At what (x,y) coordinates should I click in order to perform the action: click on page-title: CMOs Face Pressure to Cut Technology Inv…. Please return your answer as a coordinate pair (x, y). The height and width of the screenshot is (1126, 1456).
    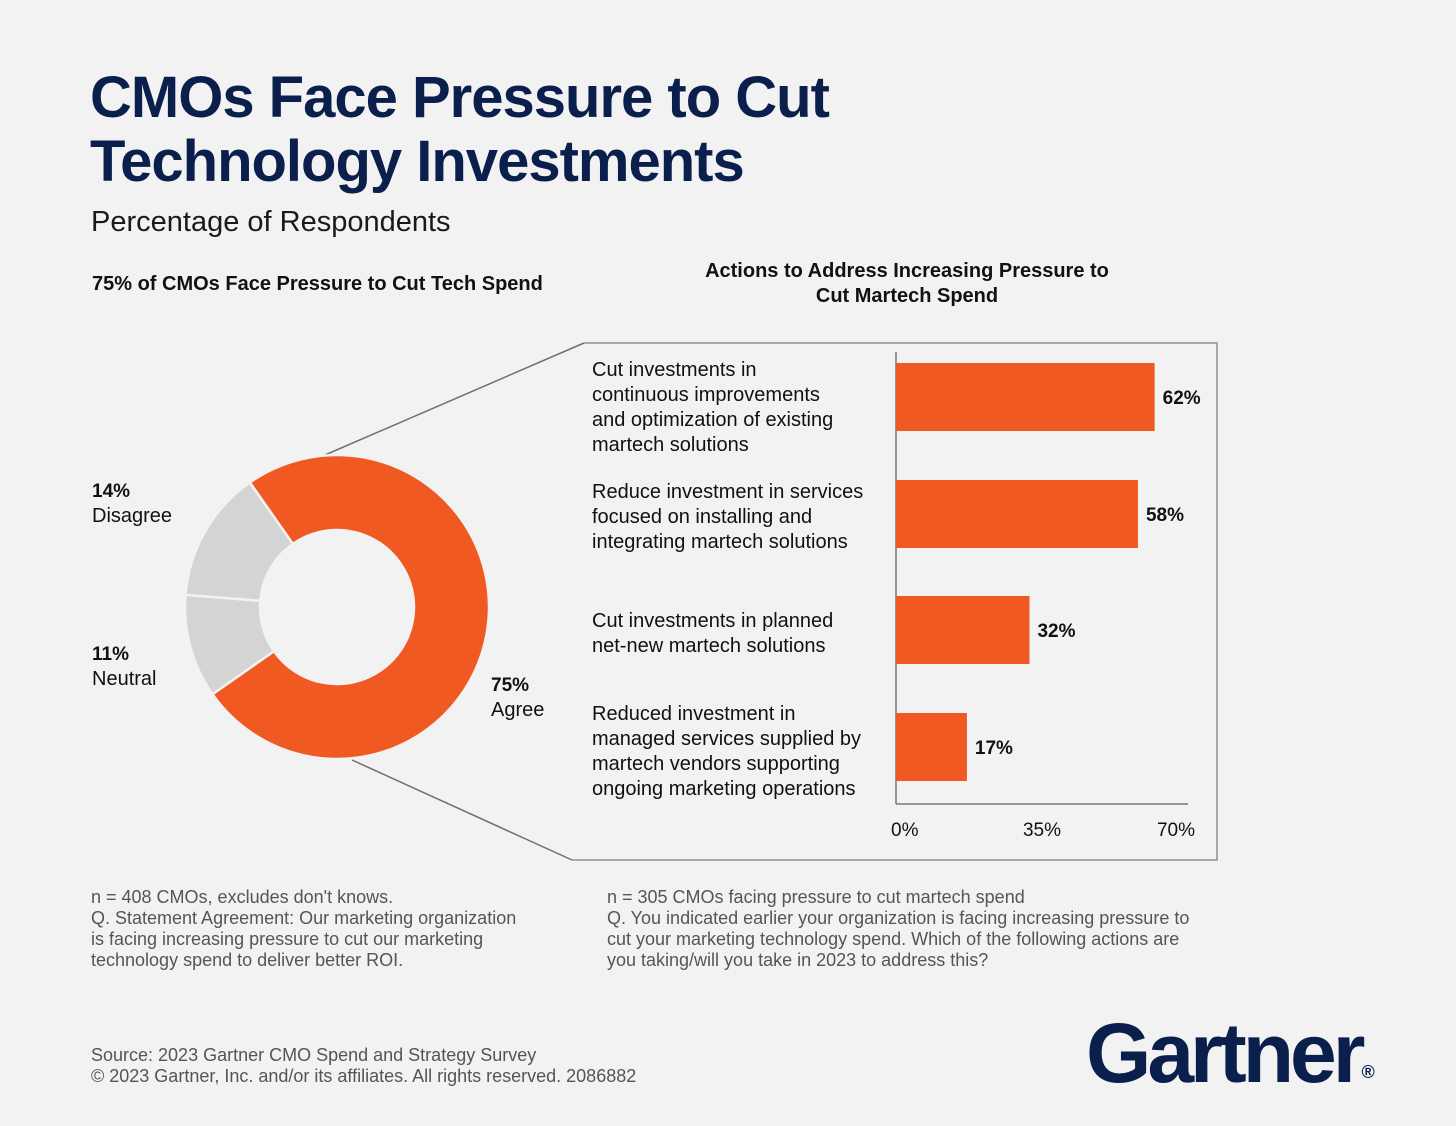
    Looking at the image, I should click on (540, 130).